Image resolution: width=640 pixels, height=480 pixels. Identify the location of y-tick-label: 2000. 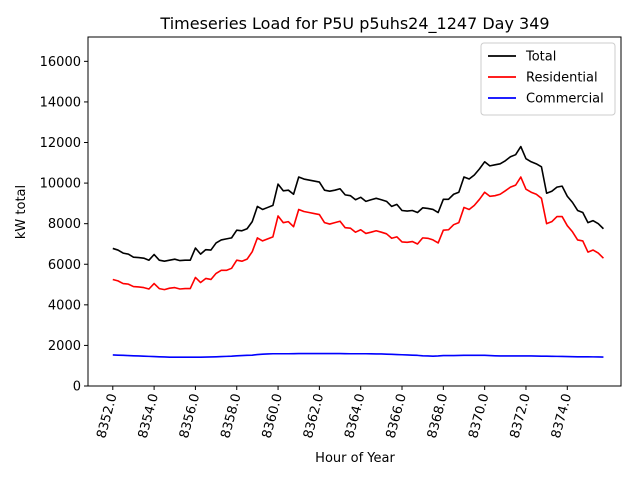
(64, 346).